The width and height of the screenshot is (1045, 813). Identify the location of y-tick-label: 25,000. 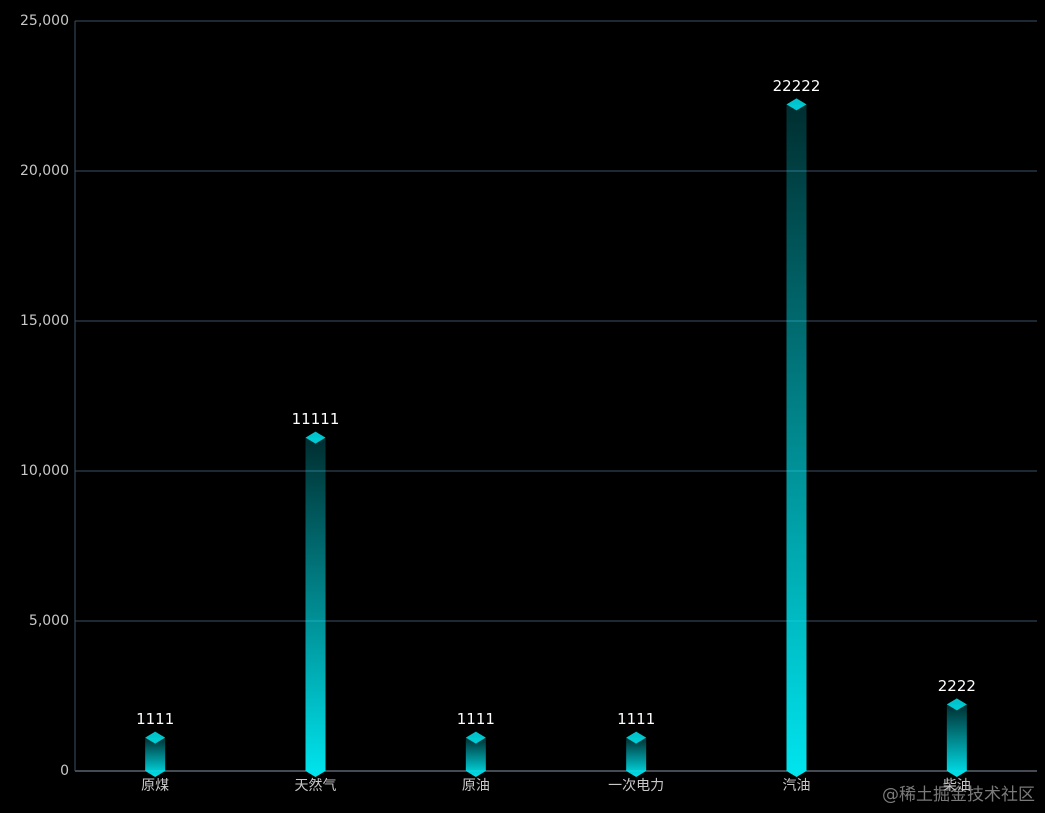
(44, 21).